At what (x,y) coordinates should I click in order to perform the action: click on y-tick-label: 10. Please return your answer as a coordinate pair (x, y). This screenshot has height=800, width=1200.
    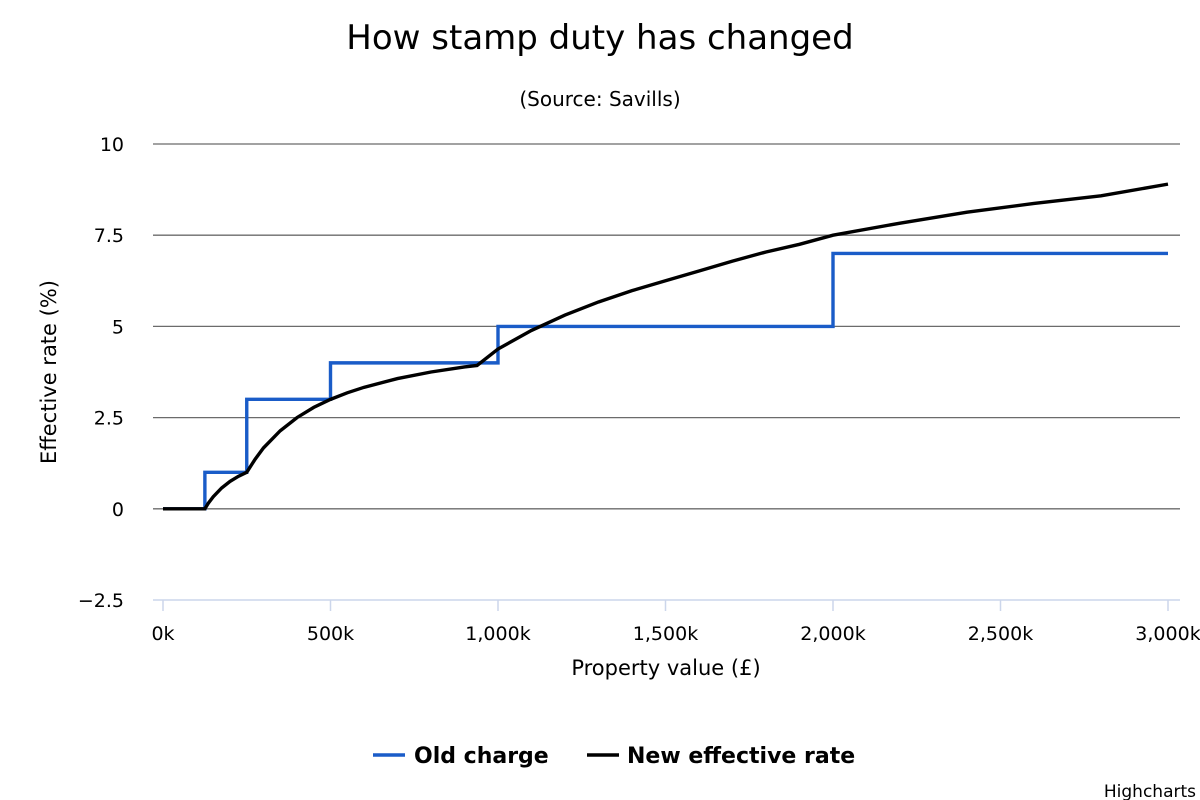
    Looking at the image, I should click on (112, 145).